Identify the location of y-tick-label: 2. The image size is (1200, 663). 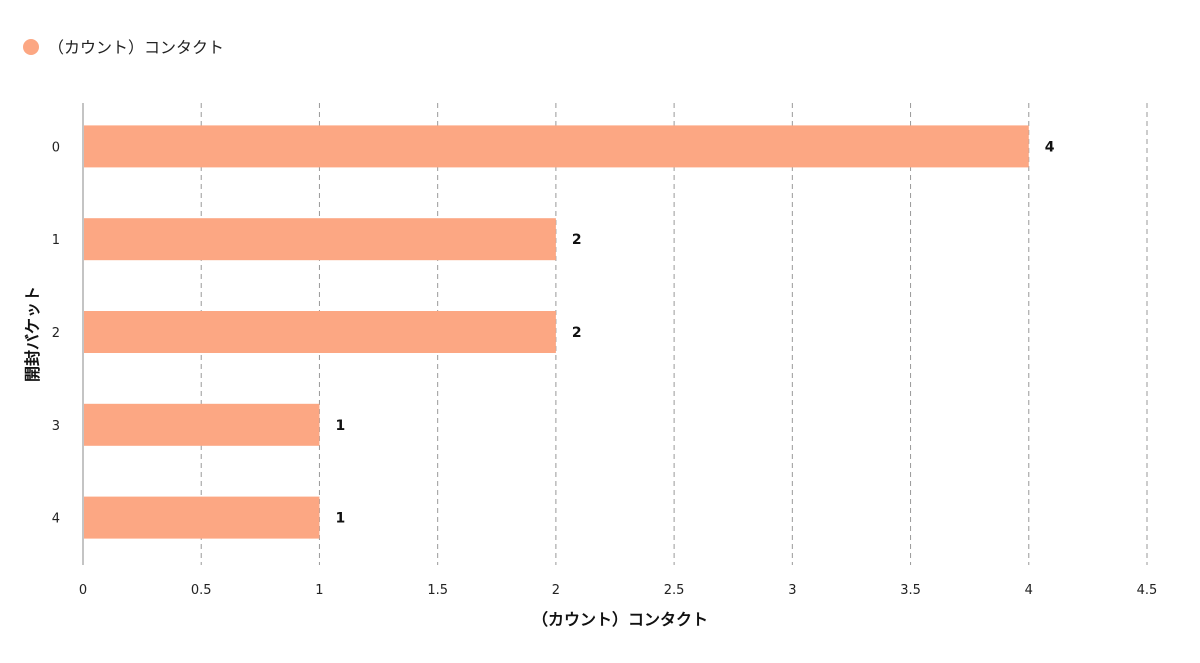
(56, 333).